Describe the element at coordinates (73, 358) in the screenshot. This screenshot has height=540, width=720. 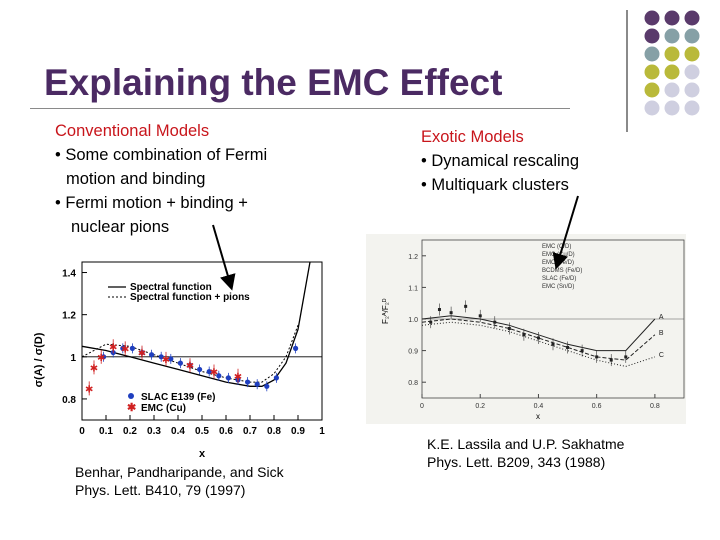
I see `left-ytick-label: 1` at that location.